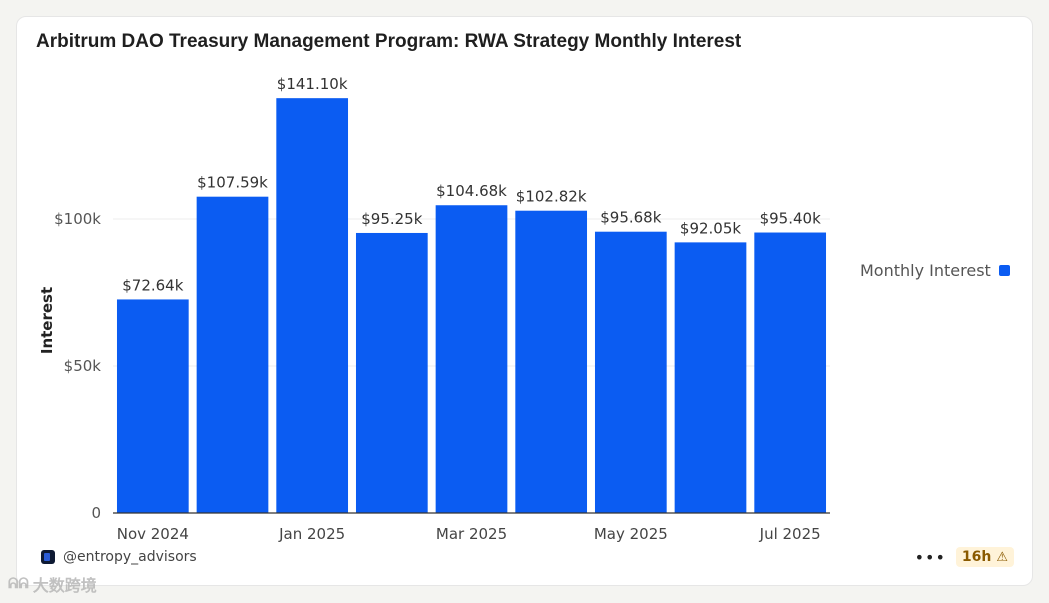  I want to click on bar-dec-2024, so click(232, 354).